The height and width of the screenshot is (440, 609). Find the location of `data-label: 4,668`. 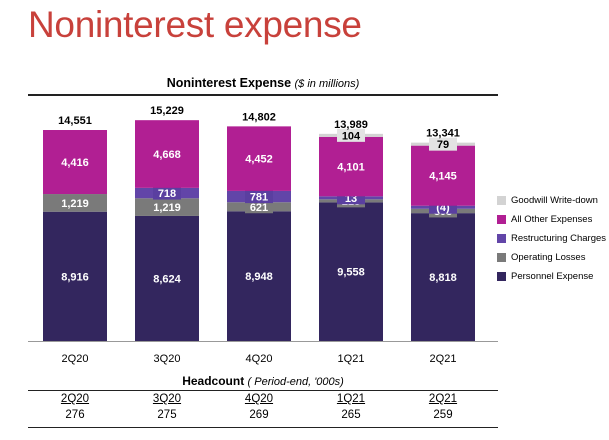

data-label: 4,668 is located at coordinates (167, 155).